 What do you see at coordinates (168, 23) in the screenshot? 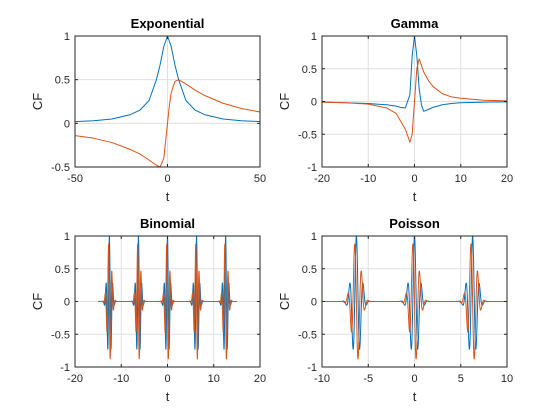
I see `subplot-title: Exponential` at bounding box center [168, 23].